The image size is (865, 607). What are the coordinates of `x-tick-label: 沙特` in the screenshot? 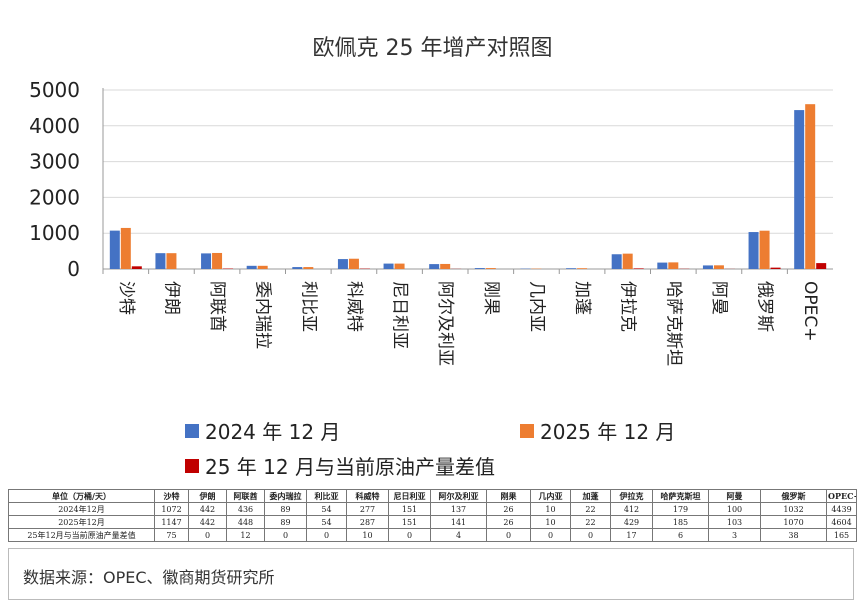 It's located at (126, 298).